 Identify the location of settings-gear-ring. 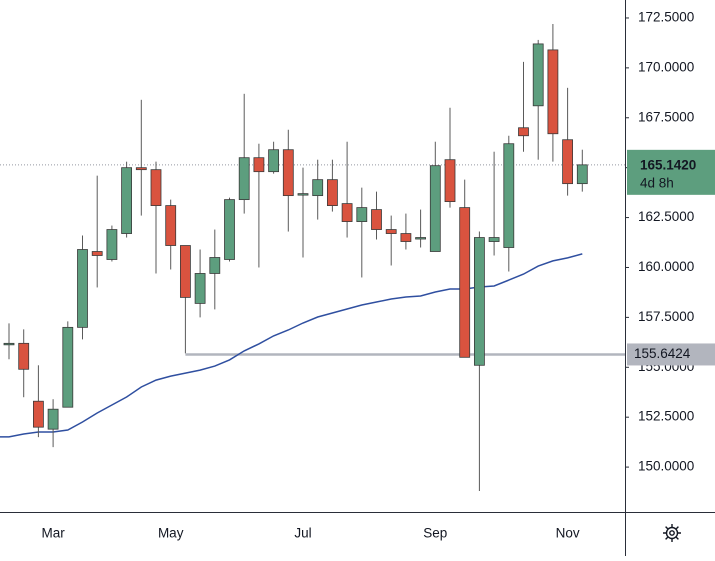
(672, 533).